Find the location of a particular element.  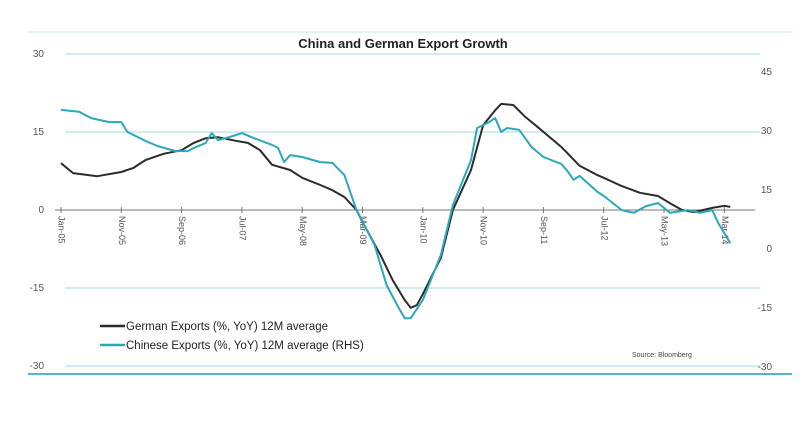

x-tick-label: Nov-05 is located at coordinates (122, 230).